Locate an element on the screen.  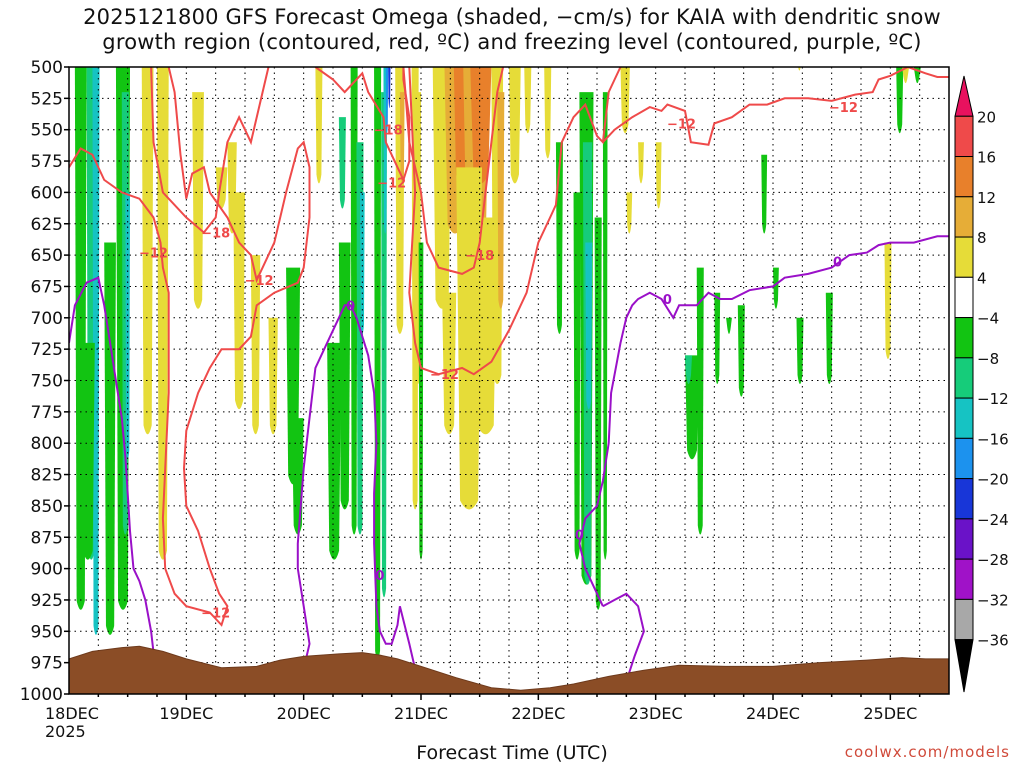
colorbar-bottom-triangle is located at coordinates (964, 666).